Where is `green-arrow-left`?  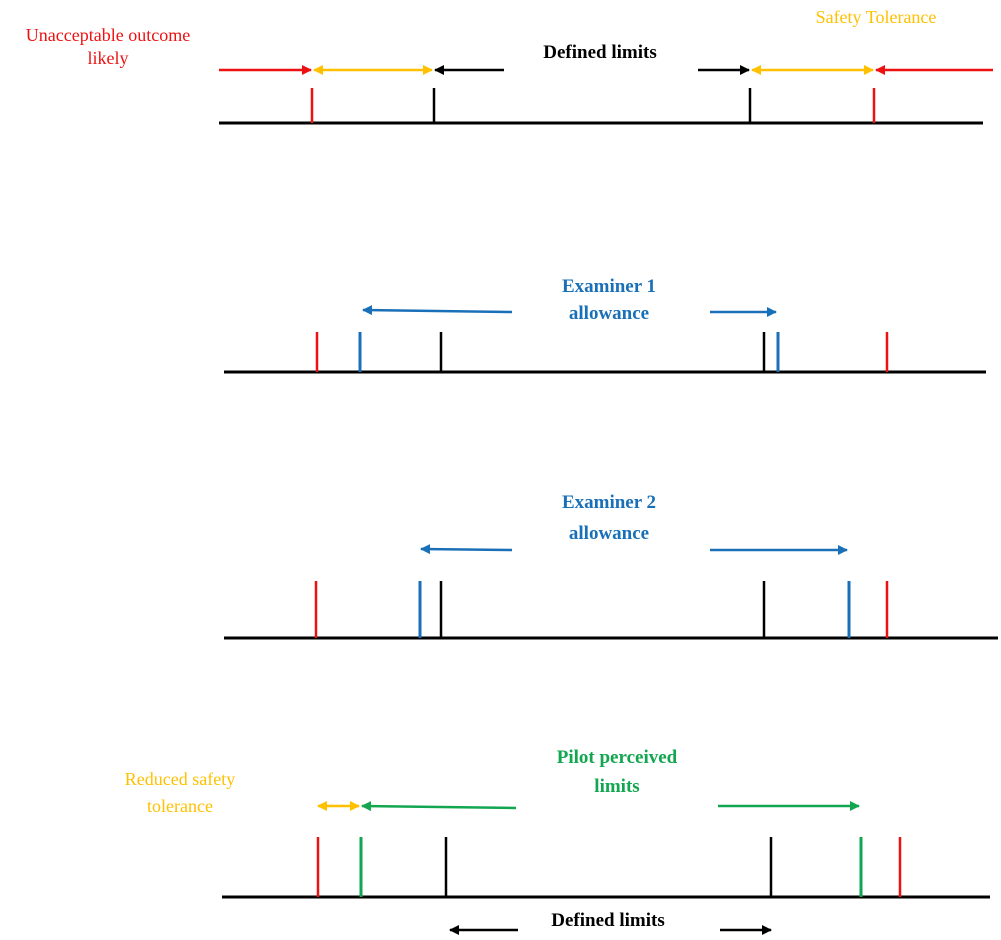
green-arrow-left is located at coordinates (439, 806).